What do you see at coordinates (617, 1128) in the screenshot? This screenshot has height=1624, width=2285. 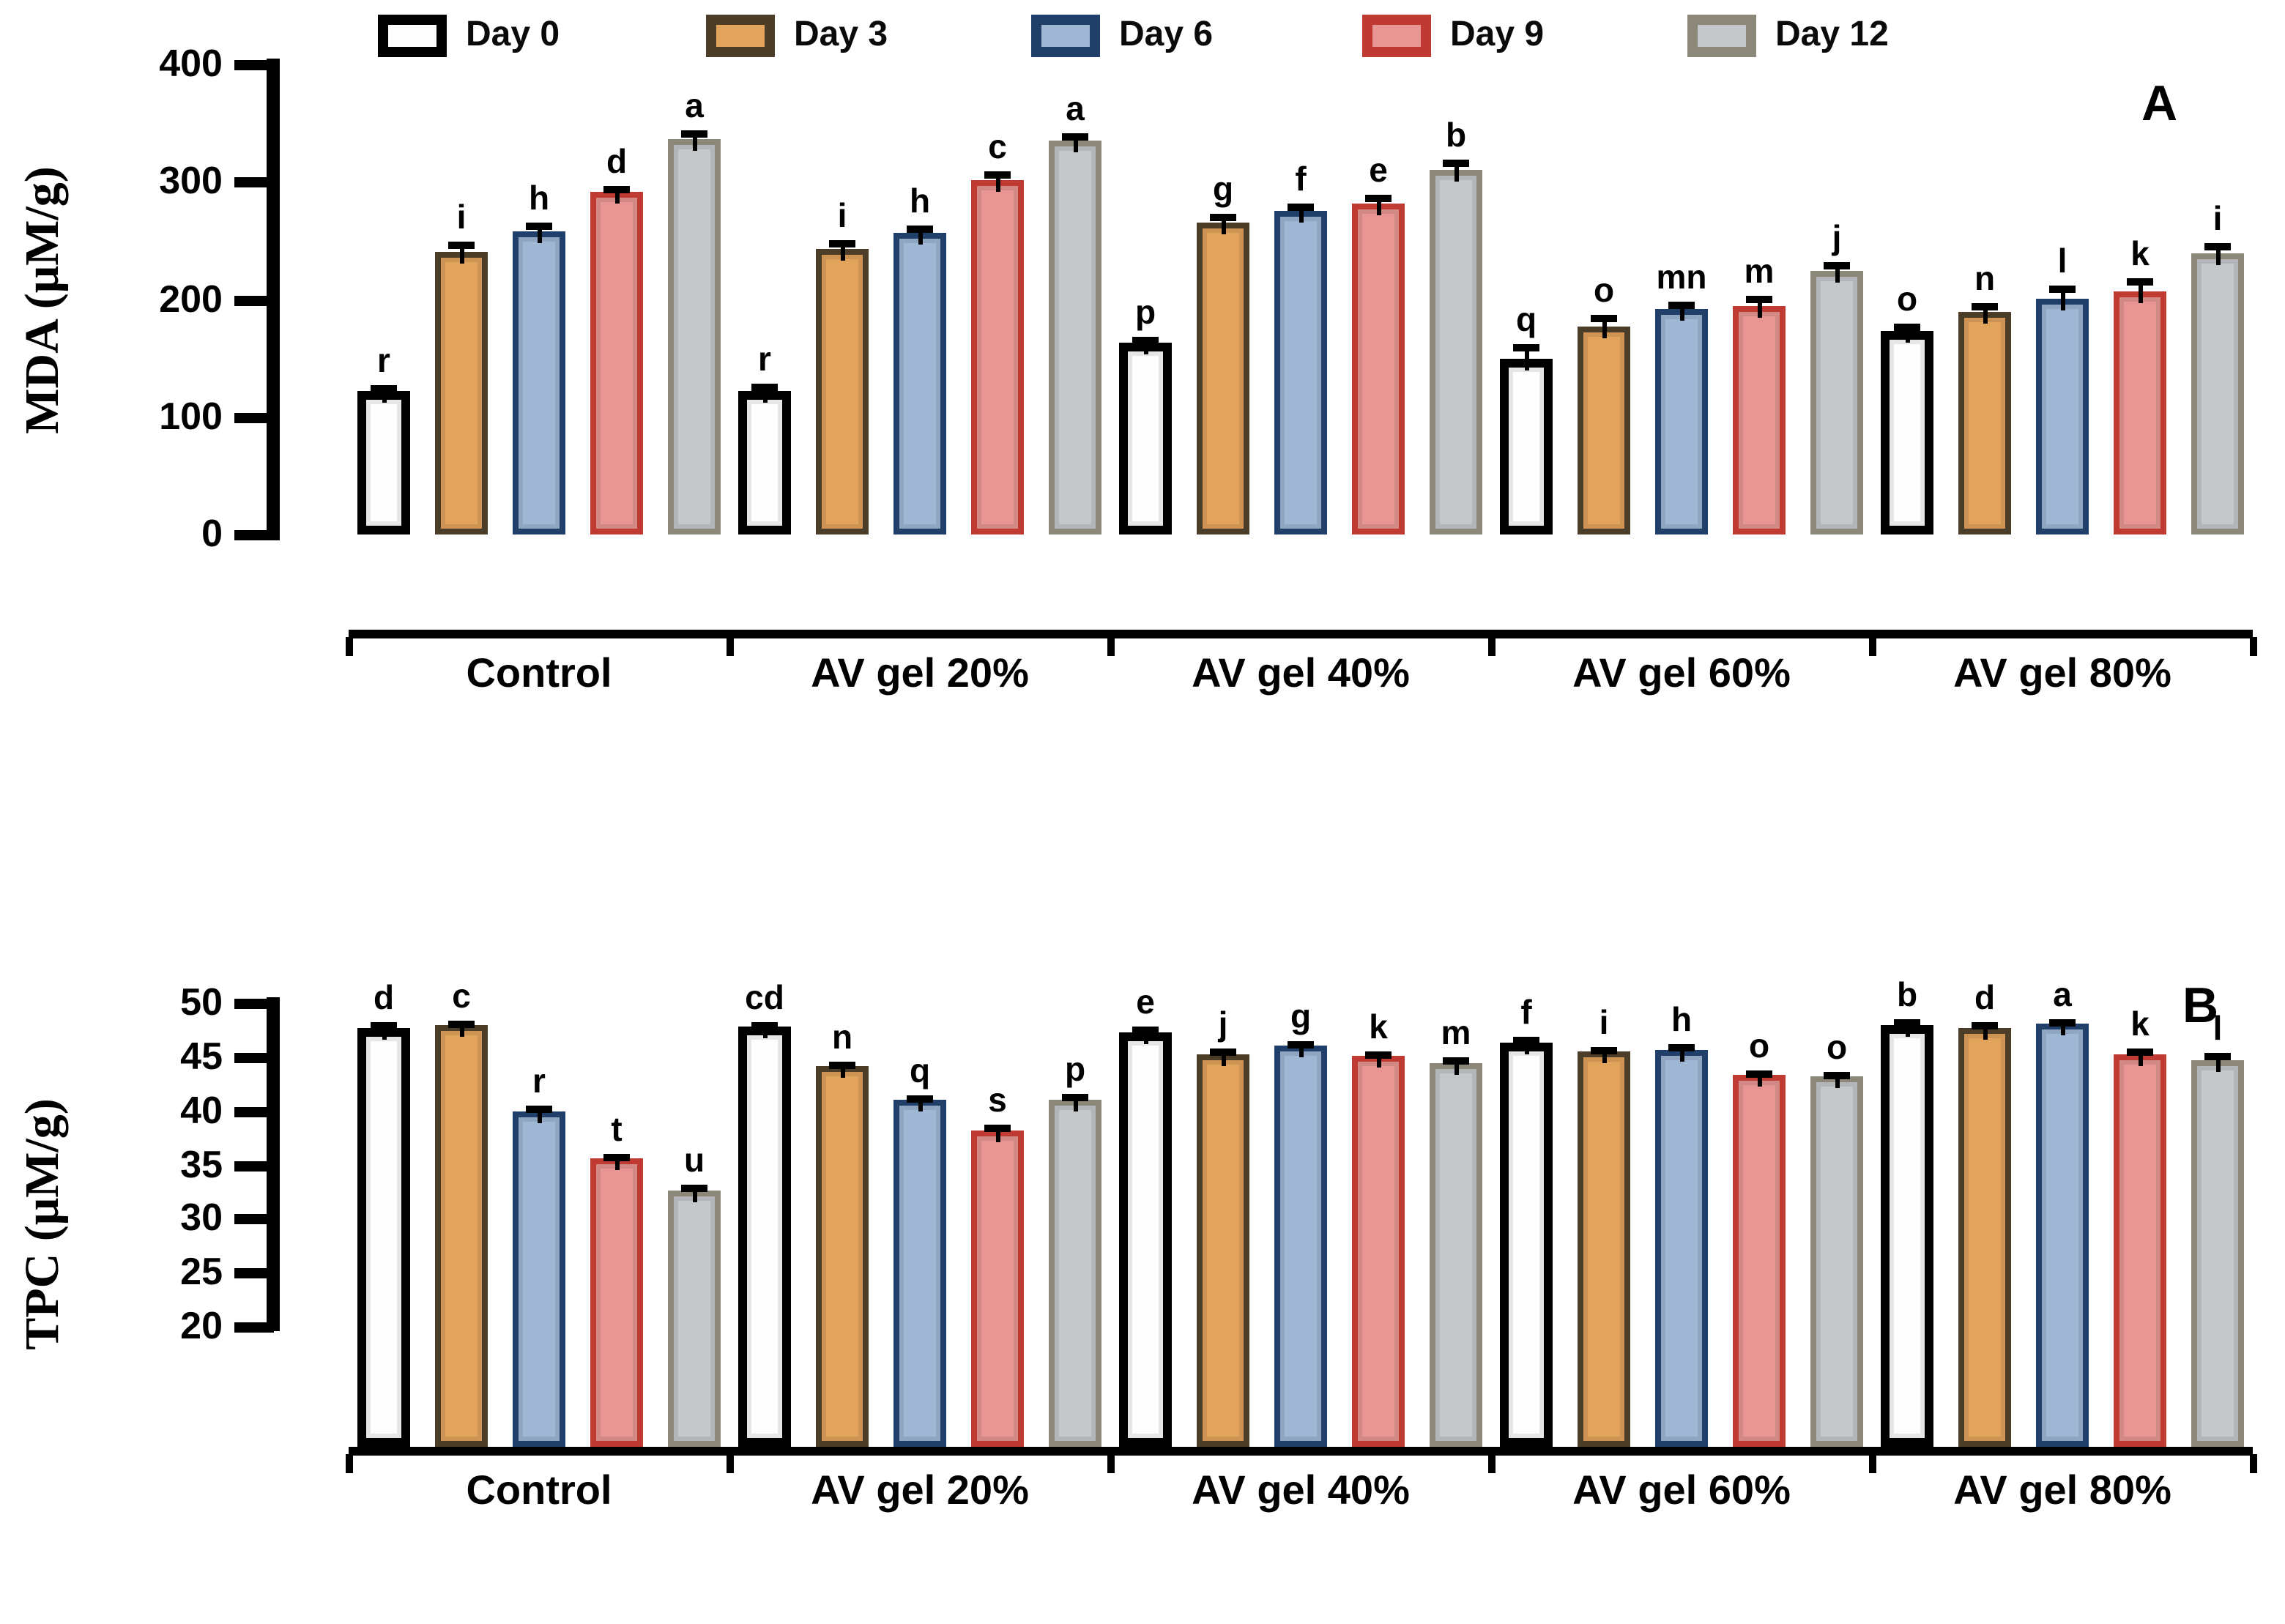 I see `significance-letter: t` at bounding box center [617, 1128].